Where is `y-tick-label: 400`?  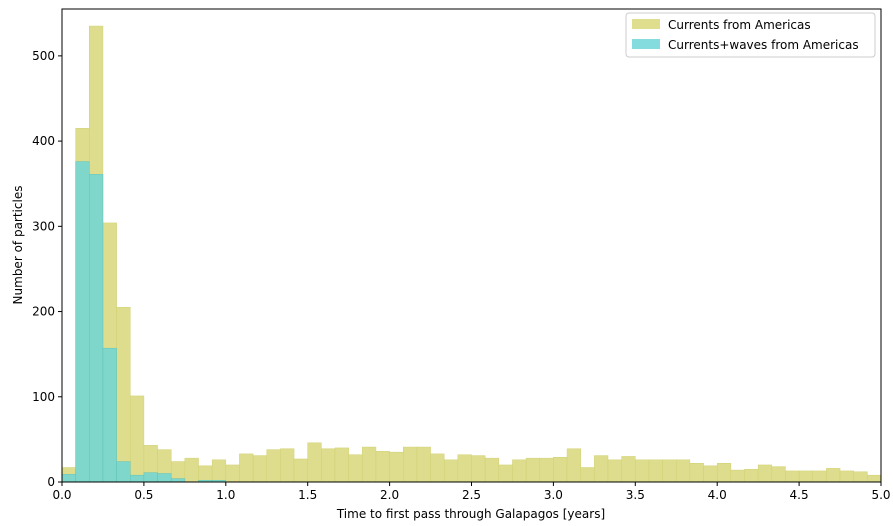
y-tick-label: 400 is located at coordinates (43, 141).